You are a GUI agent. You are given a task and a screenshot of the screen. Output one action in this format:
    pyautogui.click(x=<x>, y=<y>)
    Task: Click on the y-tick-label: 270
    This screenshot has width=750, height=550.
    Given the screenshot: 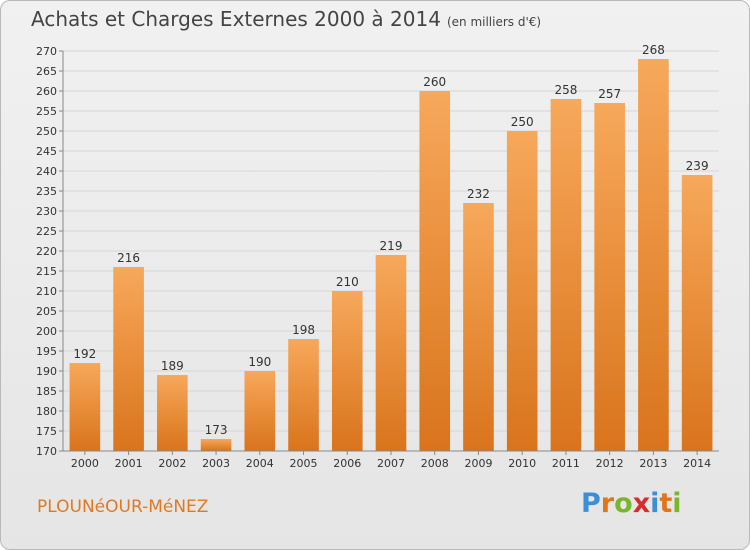 What is the action you would take?
    pyautogui.click(x=46, y=51)
    